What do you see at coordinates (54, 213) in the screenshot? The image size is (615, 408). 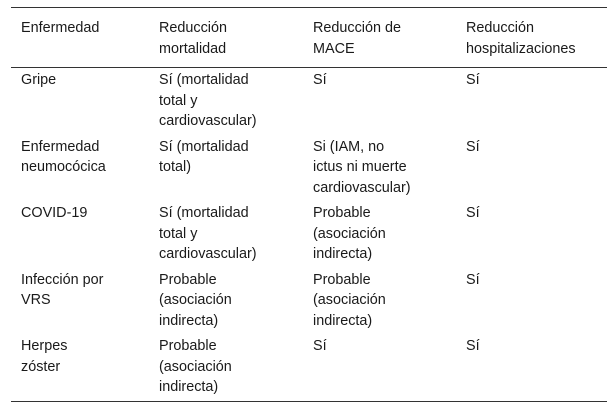 I see `cell-line: COVID-19` at bounding box center [54, 213].